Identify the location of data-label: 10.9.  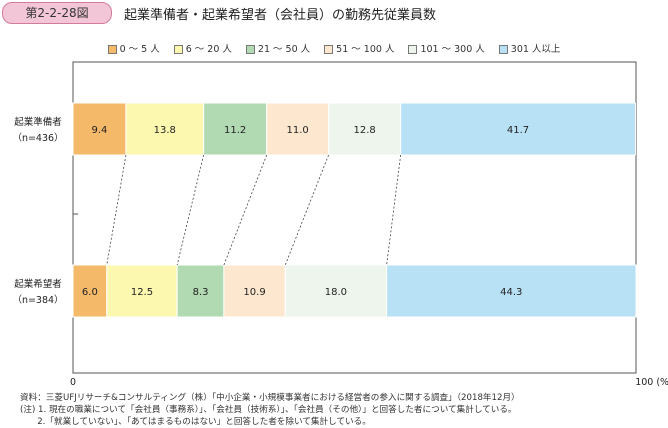
(254, 292).